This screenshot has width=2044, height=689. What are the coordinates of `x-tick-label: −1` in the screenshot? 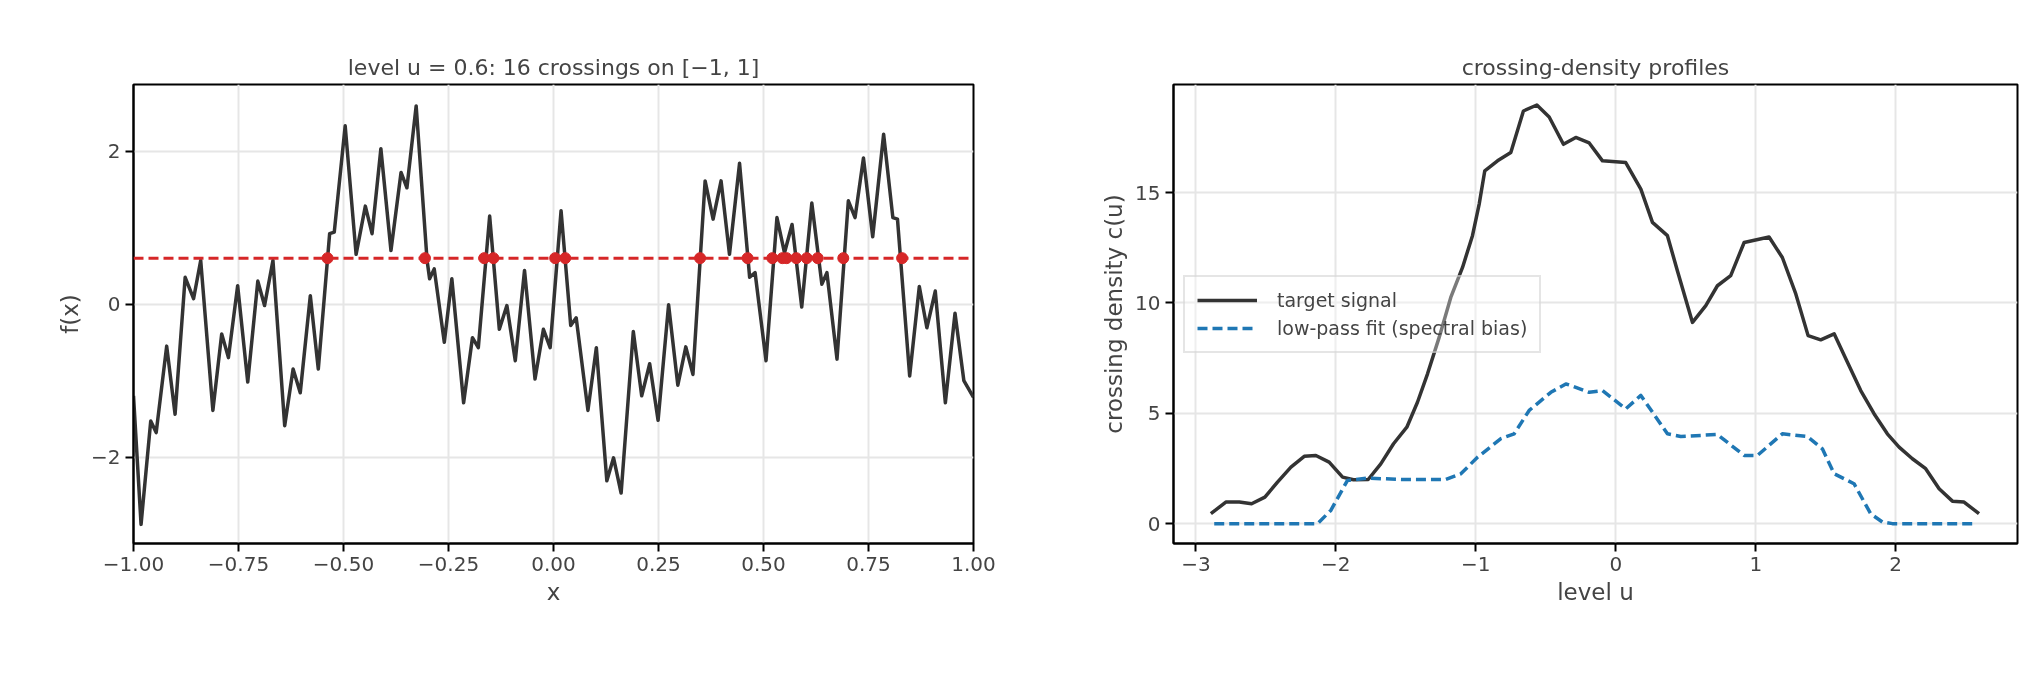 It's located at (1476, 563).